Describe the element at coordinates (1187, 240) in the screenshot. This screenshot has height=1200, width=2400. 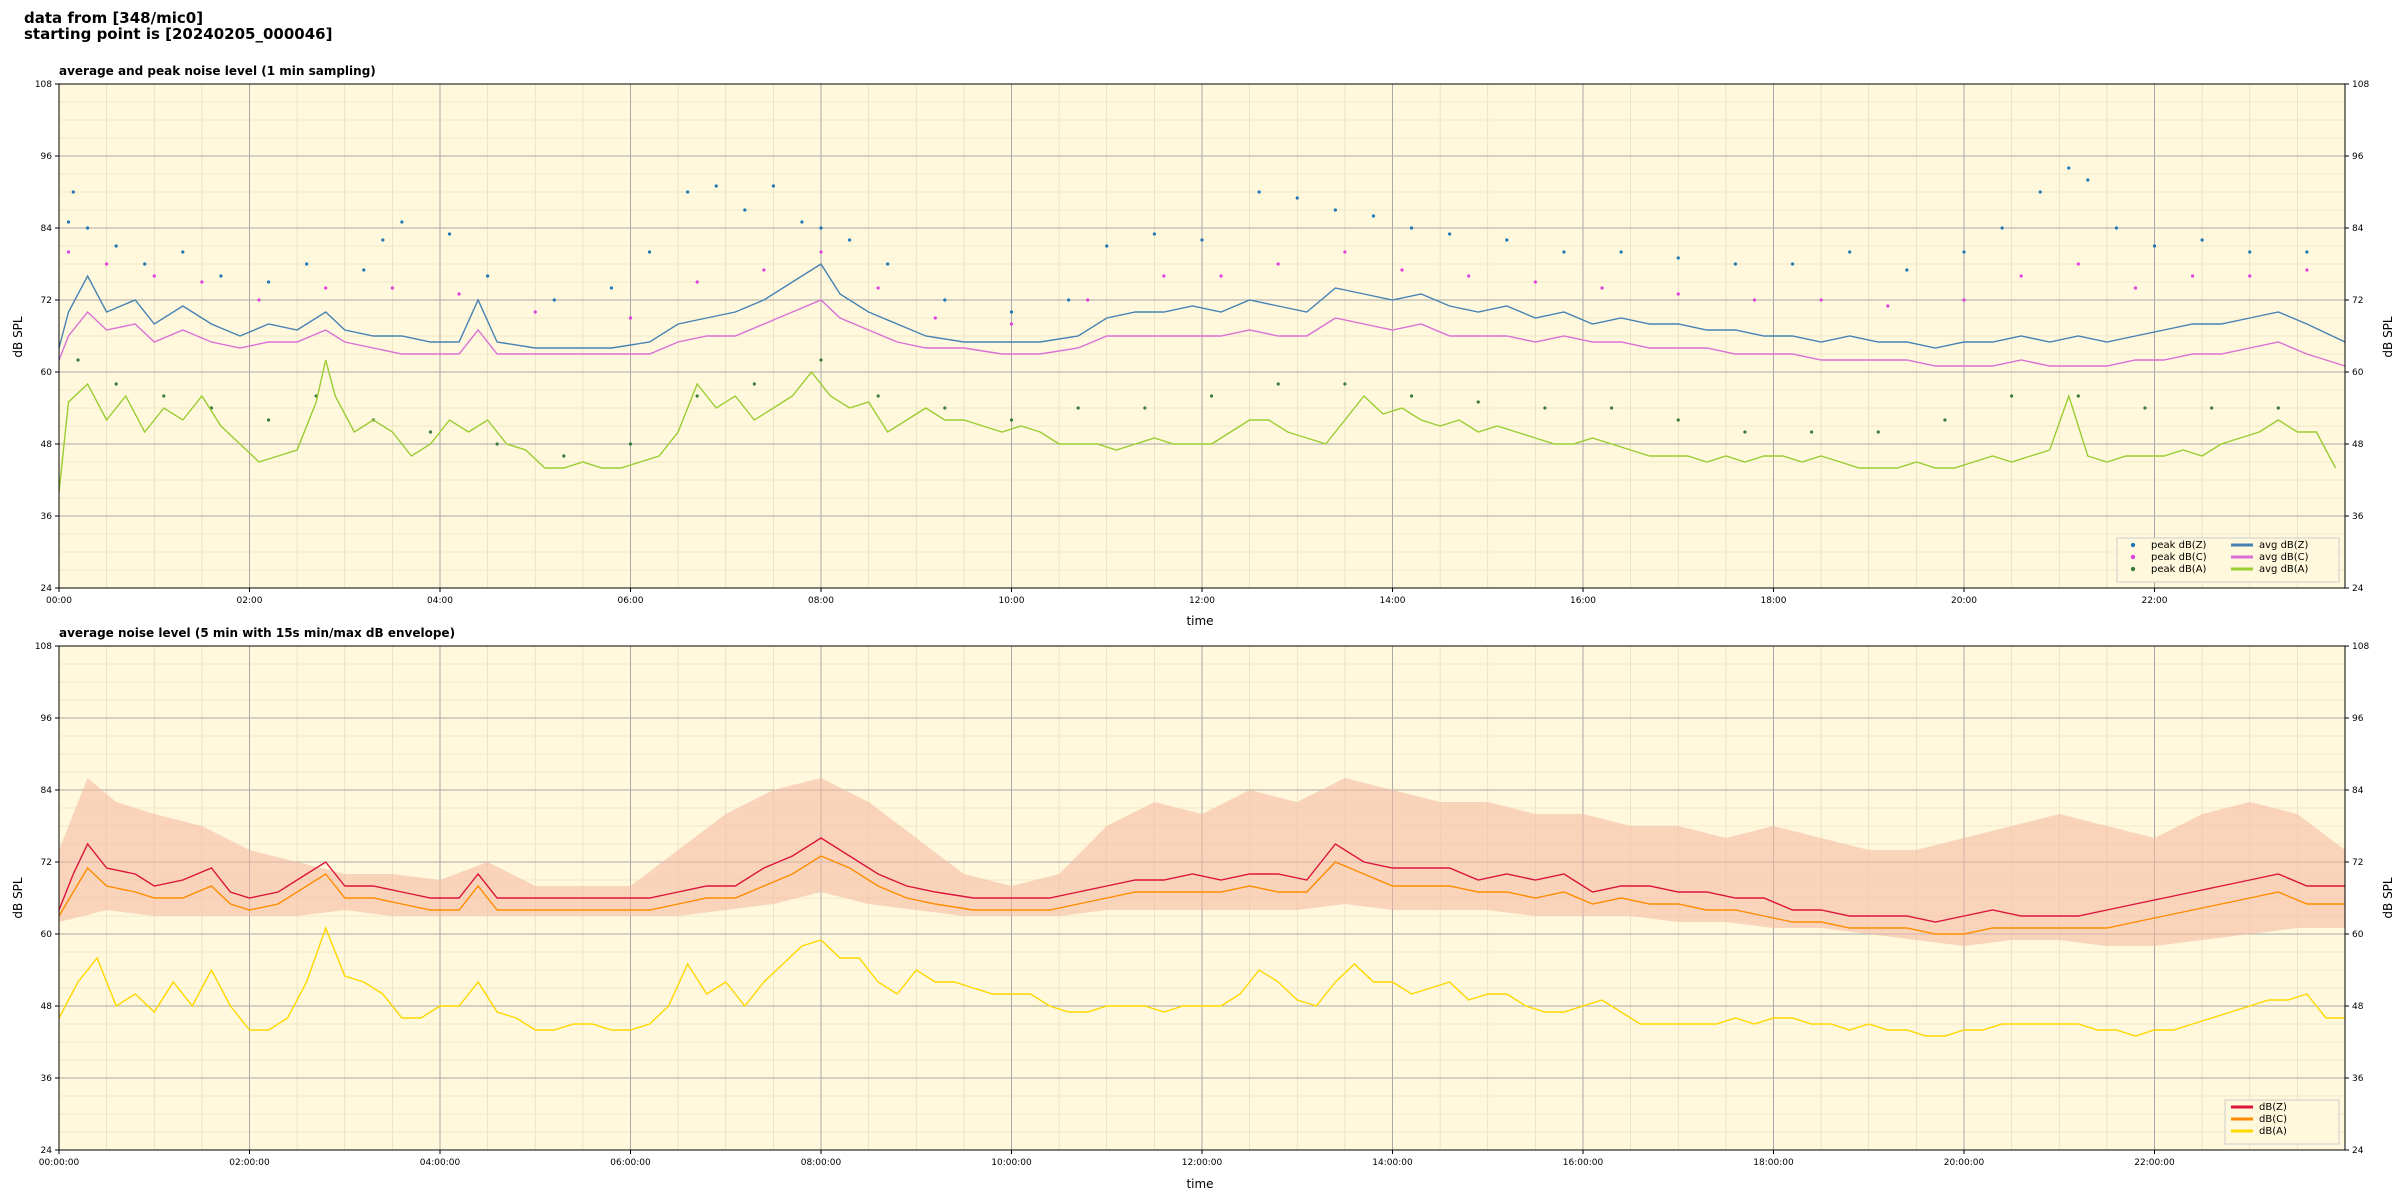
I see `series-peak-db-z-` at that location.